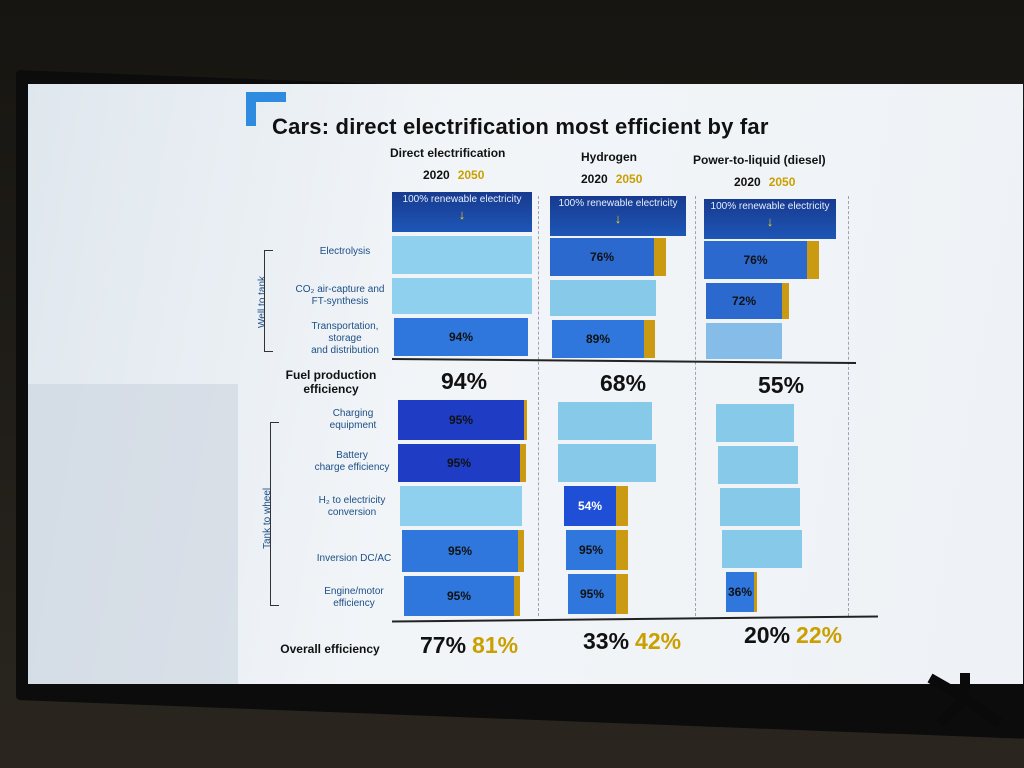 The image size is (1024, 768). Describe the element at coordinates (629, 506) in the screenshot. I see `cell-h-h2conv: 54%` at that location.